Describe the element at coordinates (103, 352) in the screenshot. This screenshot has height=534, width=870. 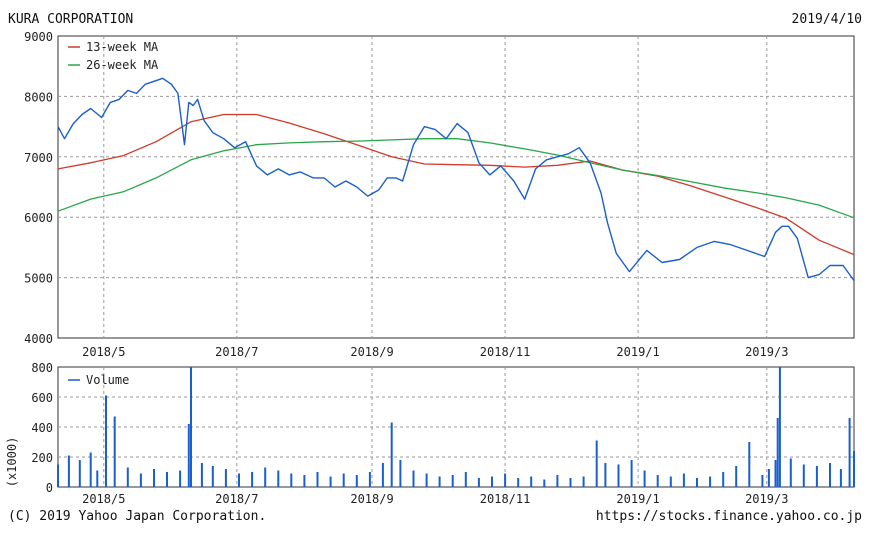
I see `price-x-tick-label: 2018/5` at that location.